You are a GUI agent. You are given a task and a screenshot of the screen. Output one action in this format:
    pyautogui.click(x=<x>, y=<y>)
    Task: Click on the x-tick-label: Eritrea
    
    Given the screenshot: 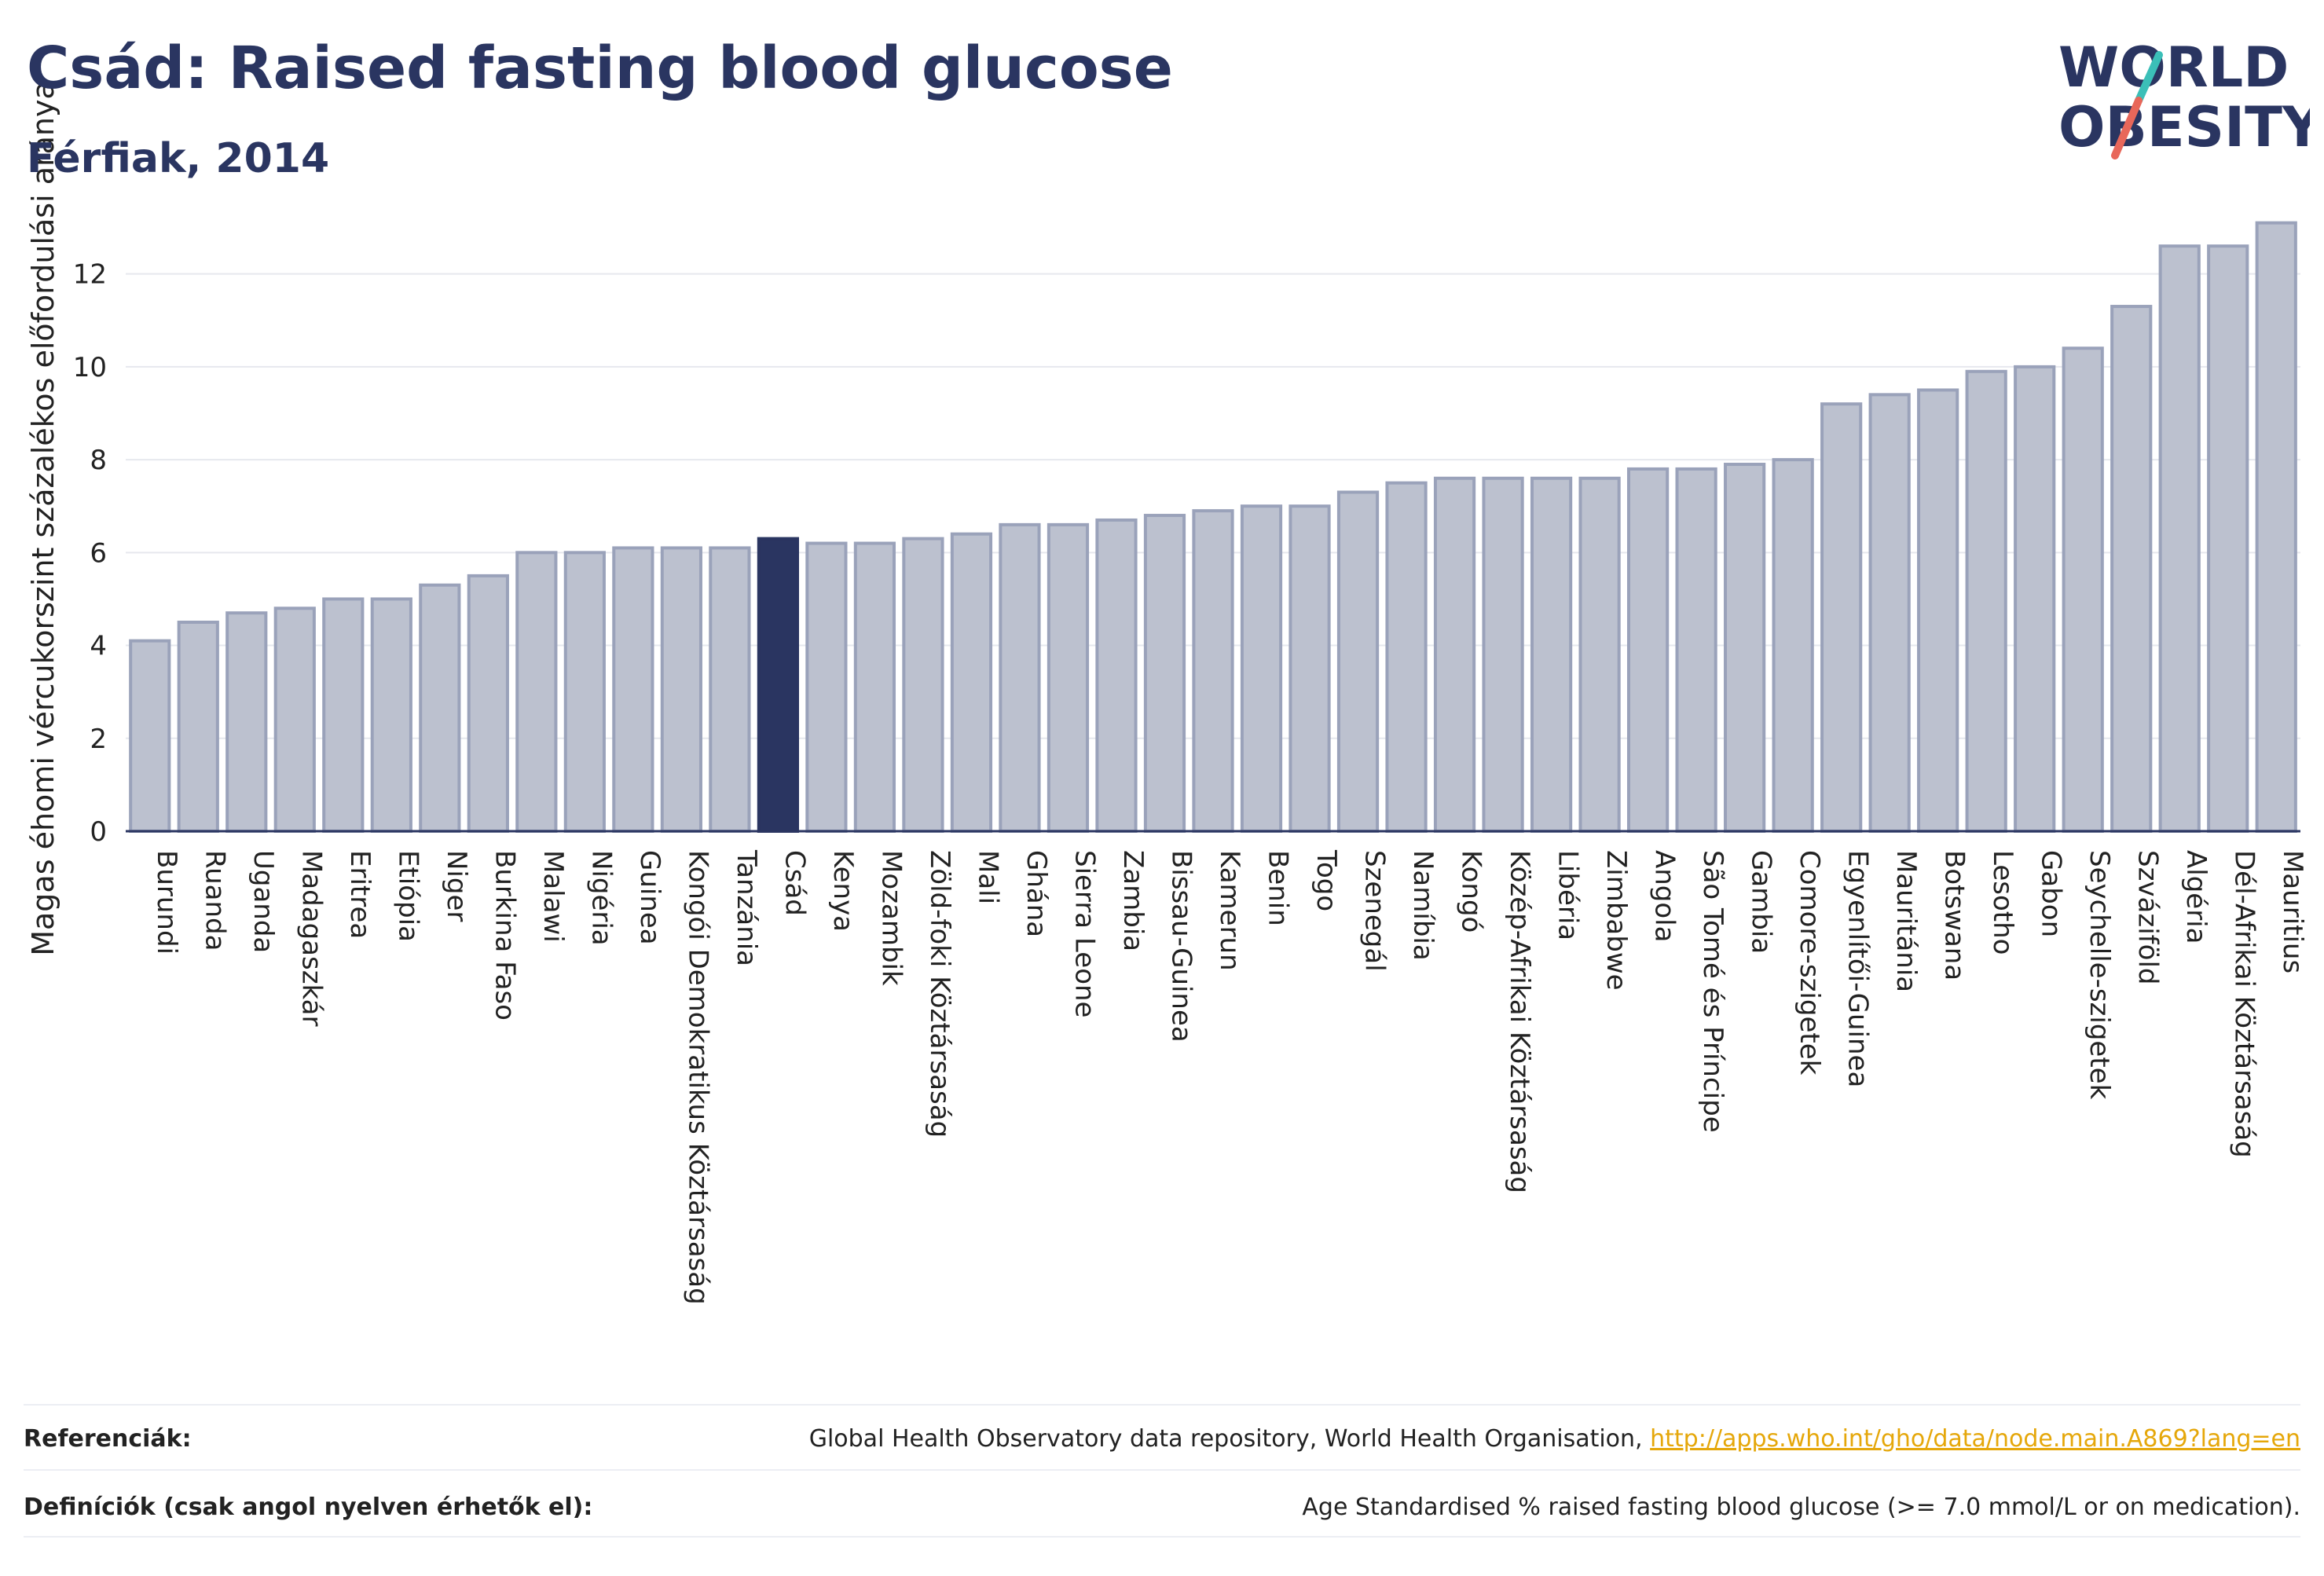 What is the action you would take?
    pyautogui.click(x=360, y=894)
    